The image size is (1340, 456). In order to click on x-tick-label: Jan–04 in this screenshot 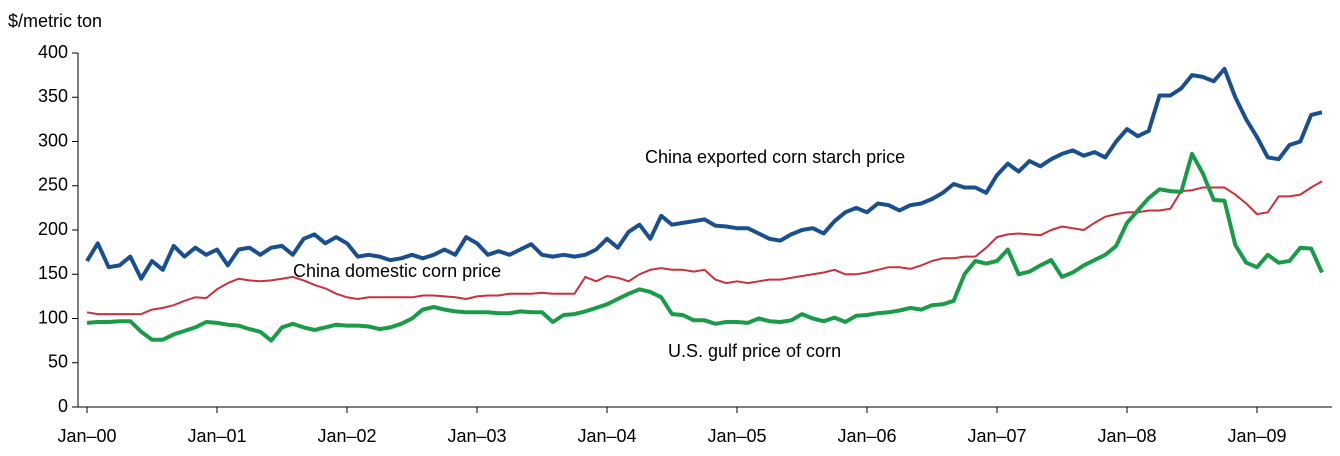, I will do `click(606, 436)`.